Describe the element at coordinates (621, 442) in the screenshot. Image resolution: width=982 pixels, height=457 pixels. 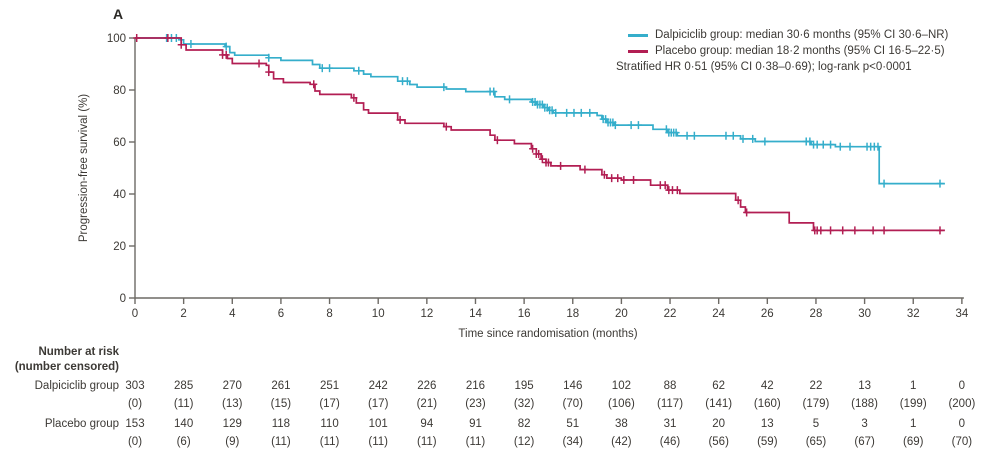
I see `risk-censored-value: (42)` at that location.